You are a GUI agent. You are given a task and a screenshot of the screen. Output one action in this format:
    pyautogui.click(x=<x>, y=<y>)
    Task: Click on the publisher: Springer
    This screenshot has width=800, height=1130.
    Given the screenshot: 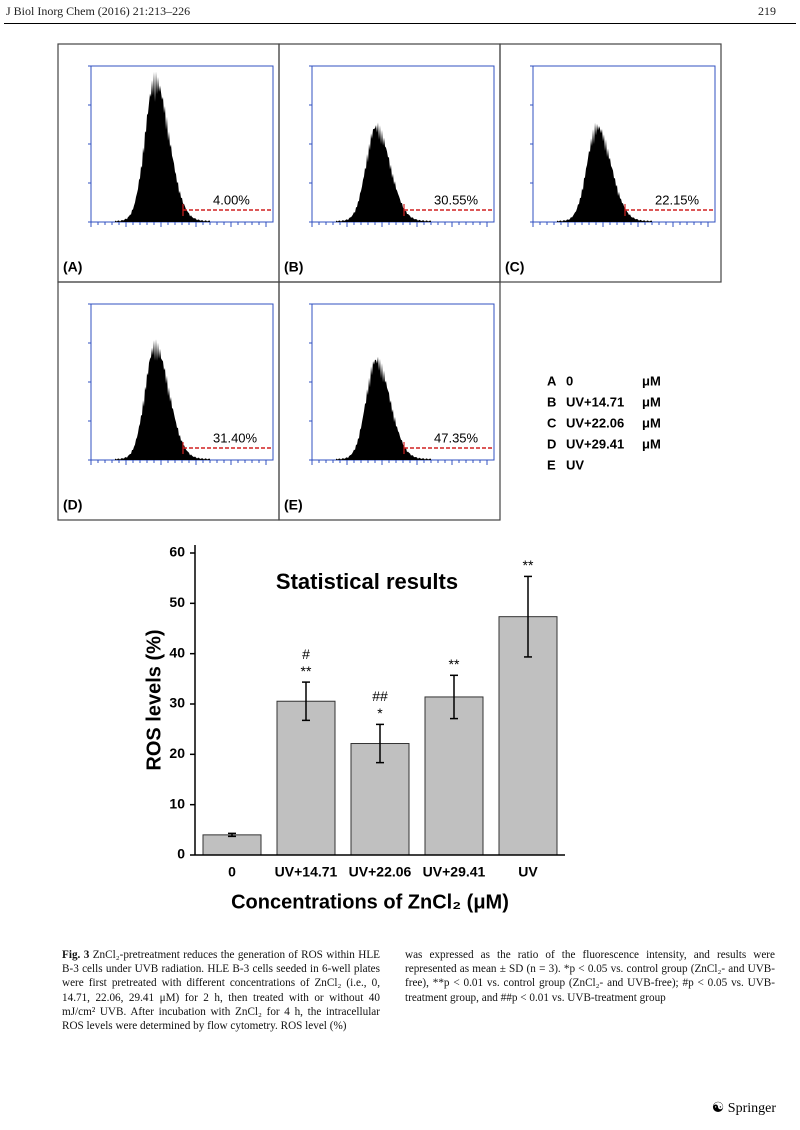 What is the action you would take?
    pyautogui.click(x=751, y=1108)
    